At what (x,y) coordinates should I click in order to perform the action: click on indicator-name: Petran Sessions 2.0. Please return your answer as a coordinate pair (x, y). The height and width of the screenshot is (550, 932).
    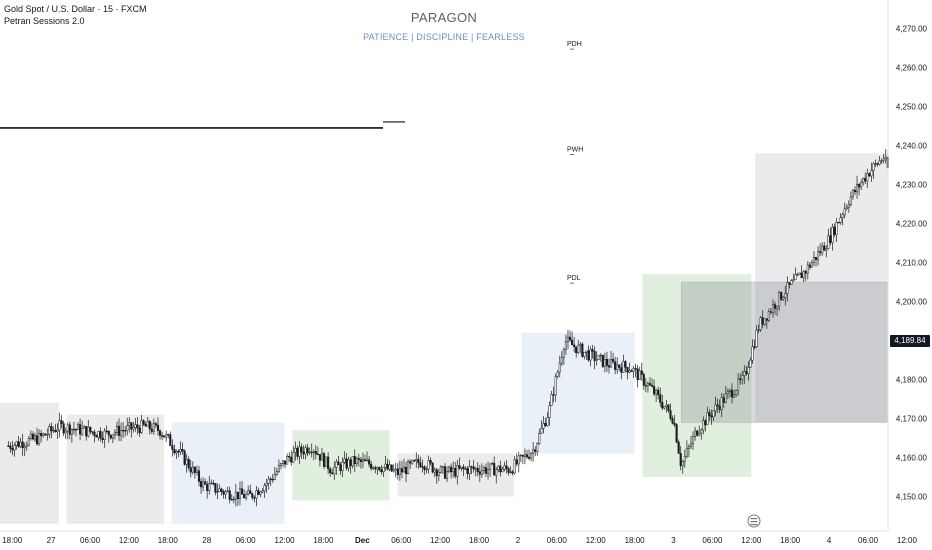
    Looking at the image, I should click on (44, 21).